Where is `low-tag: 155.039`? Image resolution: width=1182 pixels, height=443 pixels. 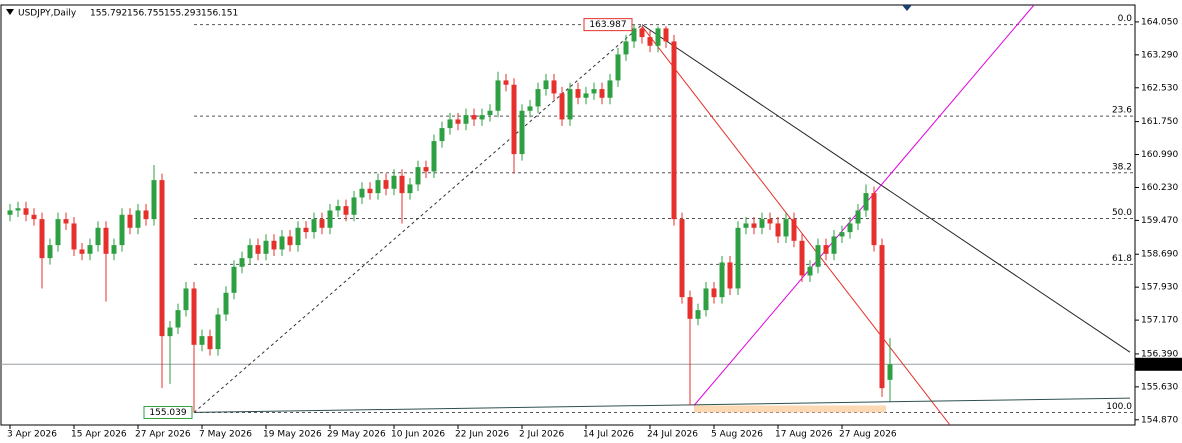
low-tag: 155.039 is located at coordinates (167, 413).